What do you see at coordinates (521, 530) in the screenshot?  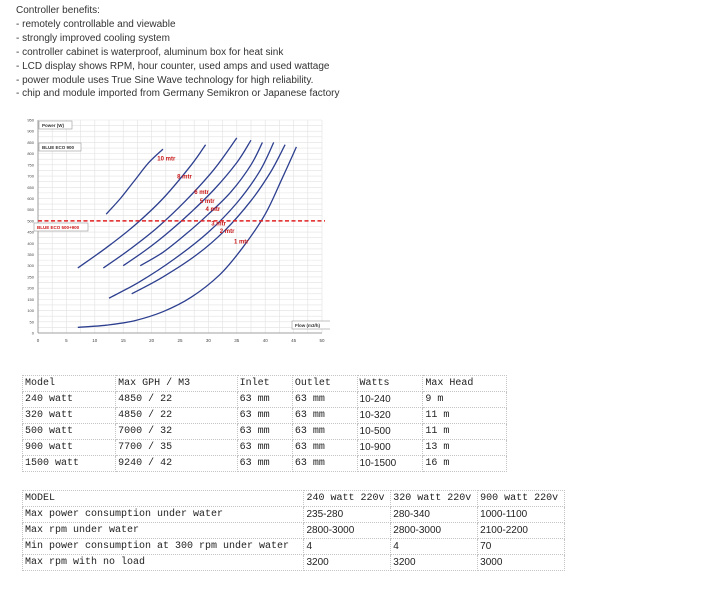 I see `table-cell: 2100-2200` at bounding box center [521, 530].